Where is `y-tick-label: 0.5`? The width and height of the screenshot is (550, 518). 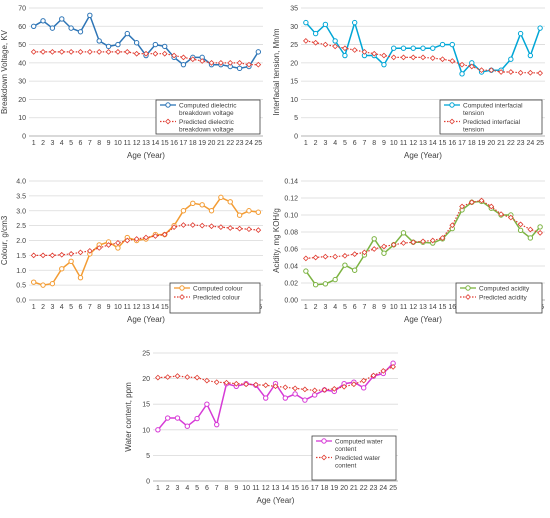
y-tick-label: 0.5 is located at coordinates (21, 286).